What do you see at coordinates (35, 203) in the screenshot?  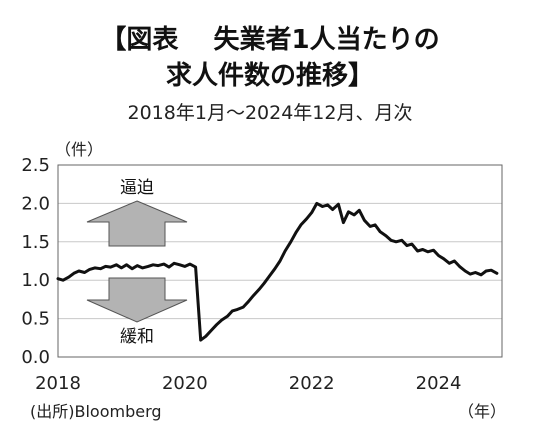 I see `y-tick-label: 2.0` at bounding box center [35, 203].